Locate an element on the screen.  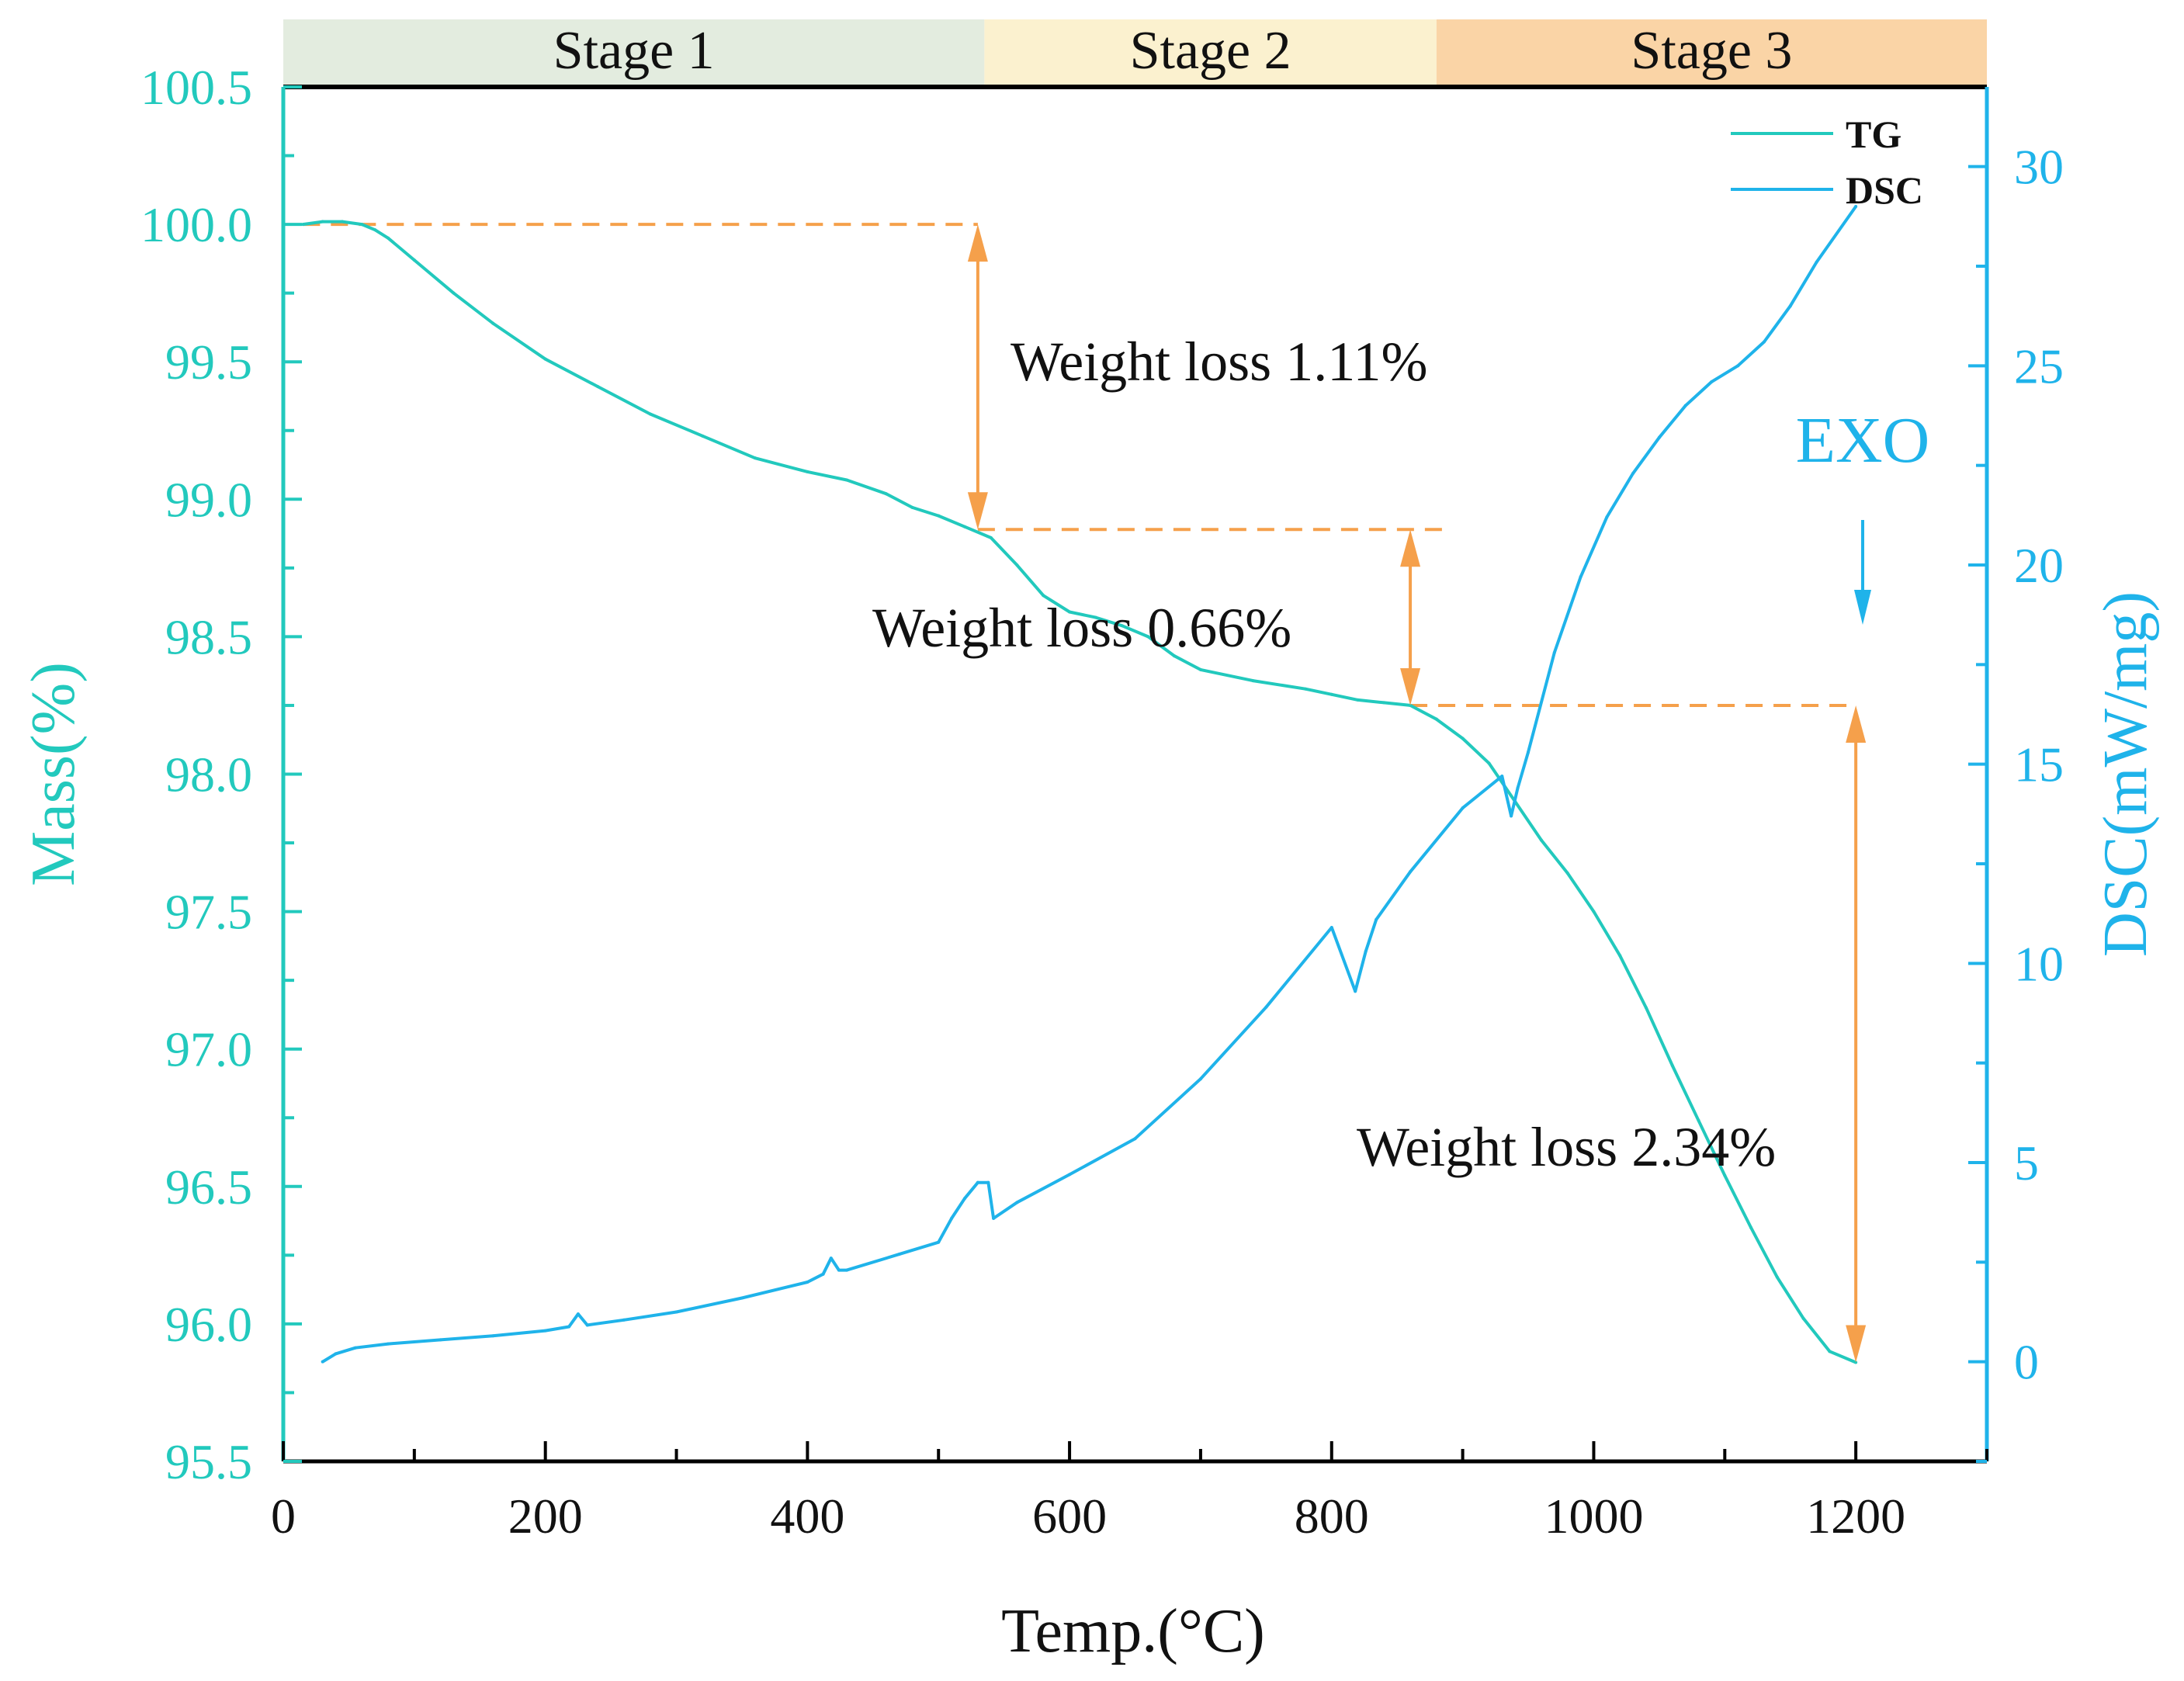
right-tick-label: 5 is located at coordinates (2027, 1163).